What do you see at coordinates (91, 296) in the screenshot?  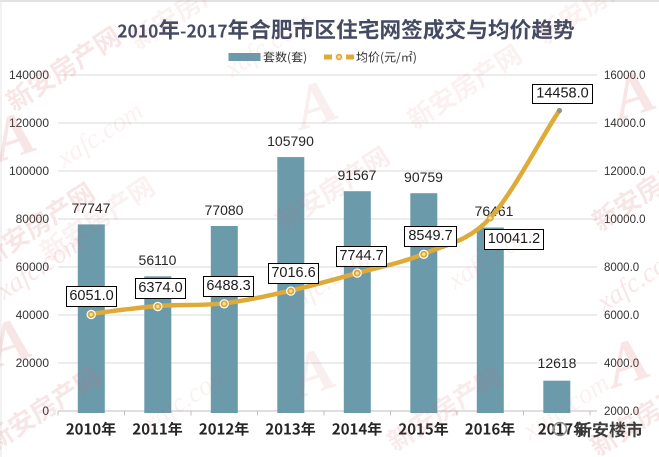 I see `svg-text: 6051.0` at bounding box center [91, 296].